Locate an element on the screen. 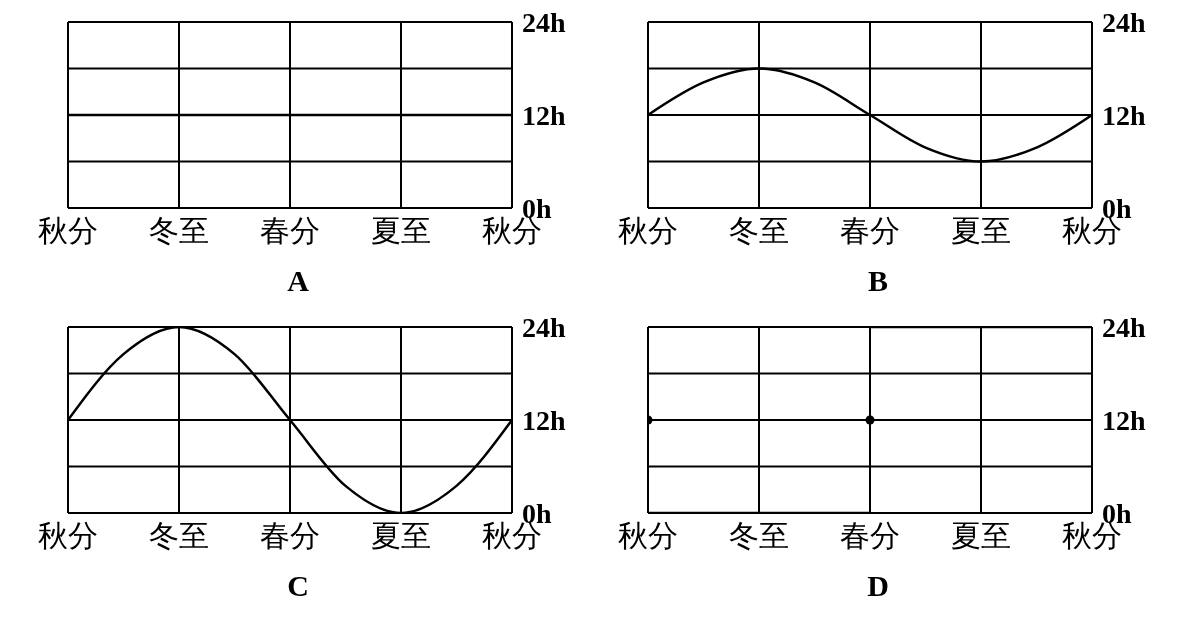 The image size is (1200, 631). text: C is located at coordinates (298, 586).